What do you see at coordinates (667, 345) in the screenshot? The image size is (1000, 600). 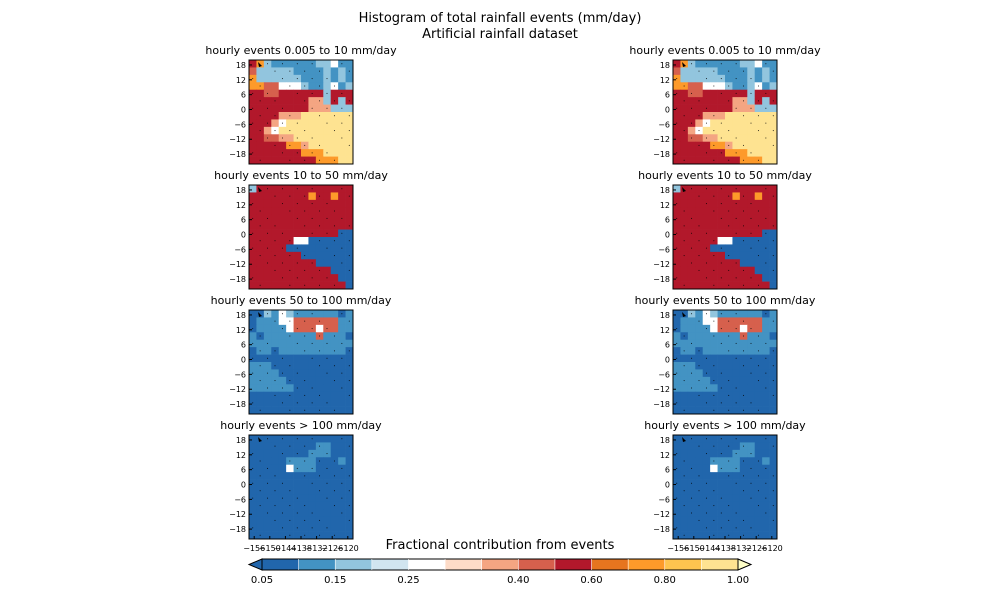 I see `y-tick-label: 6` at bounding box center [667, 345].